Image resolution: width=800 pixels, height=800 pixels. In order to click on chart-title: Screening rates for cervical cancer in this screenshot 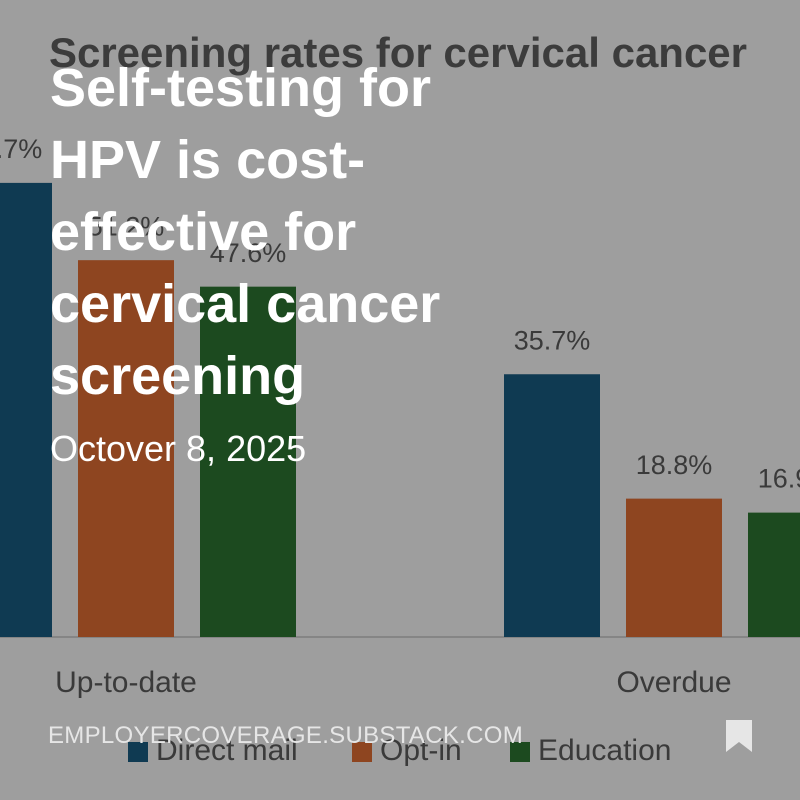, I will do `click(398, 52)`.